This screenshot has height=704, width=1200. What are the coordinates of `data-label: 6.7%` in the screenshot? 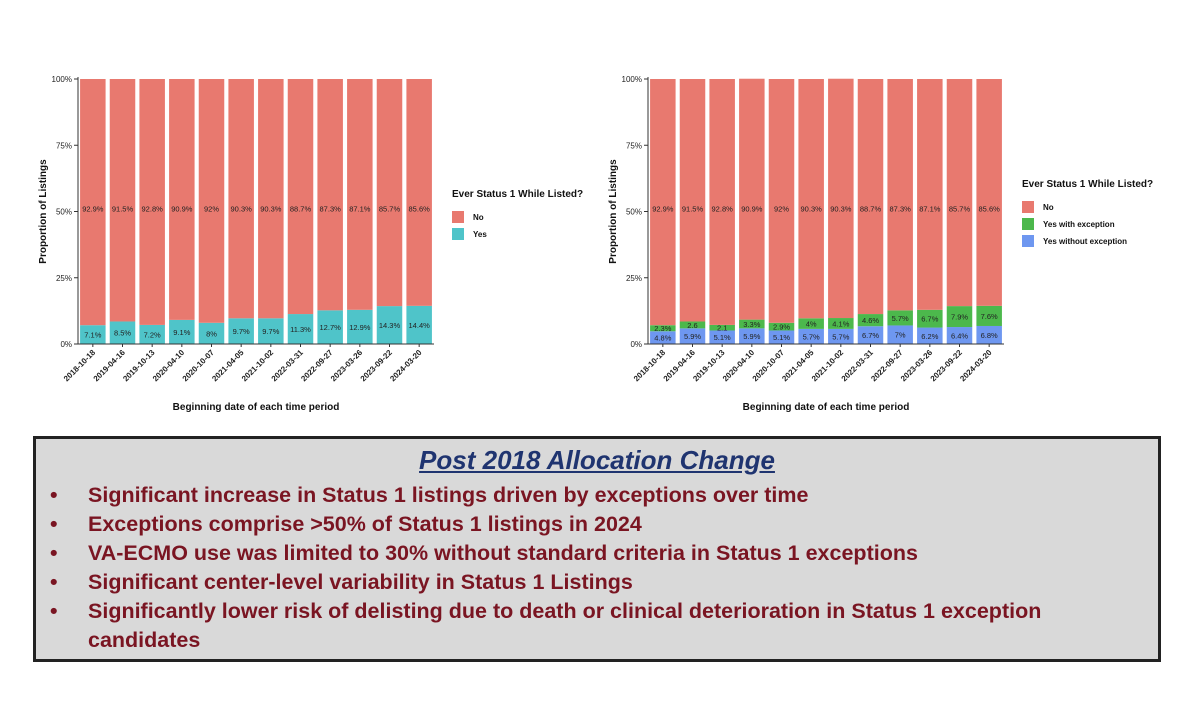 It's located at (870, 335).